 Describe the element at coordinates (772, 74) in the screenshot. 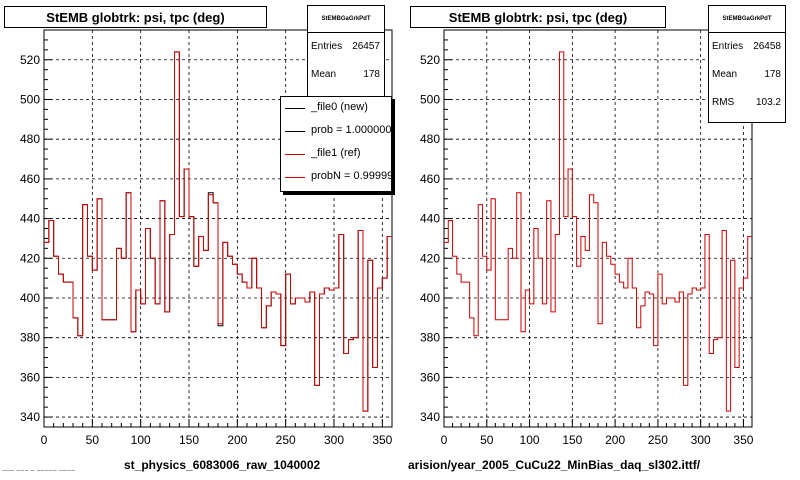

I see `right-mean-value: 178` at that location.